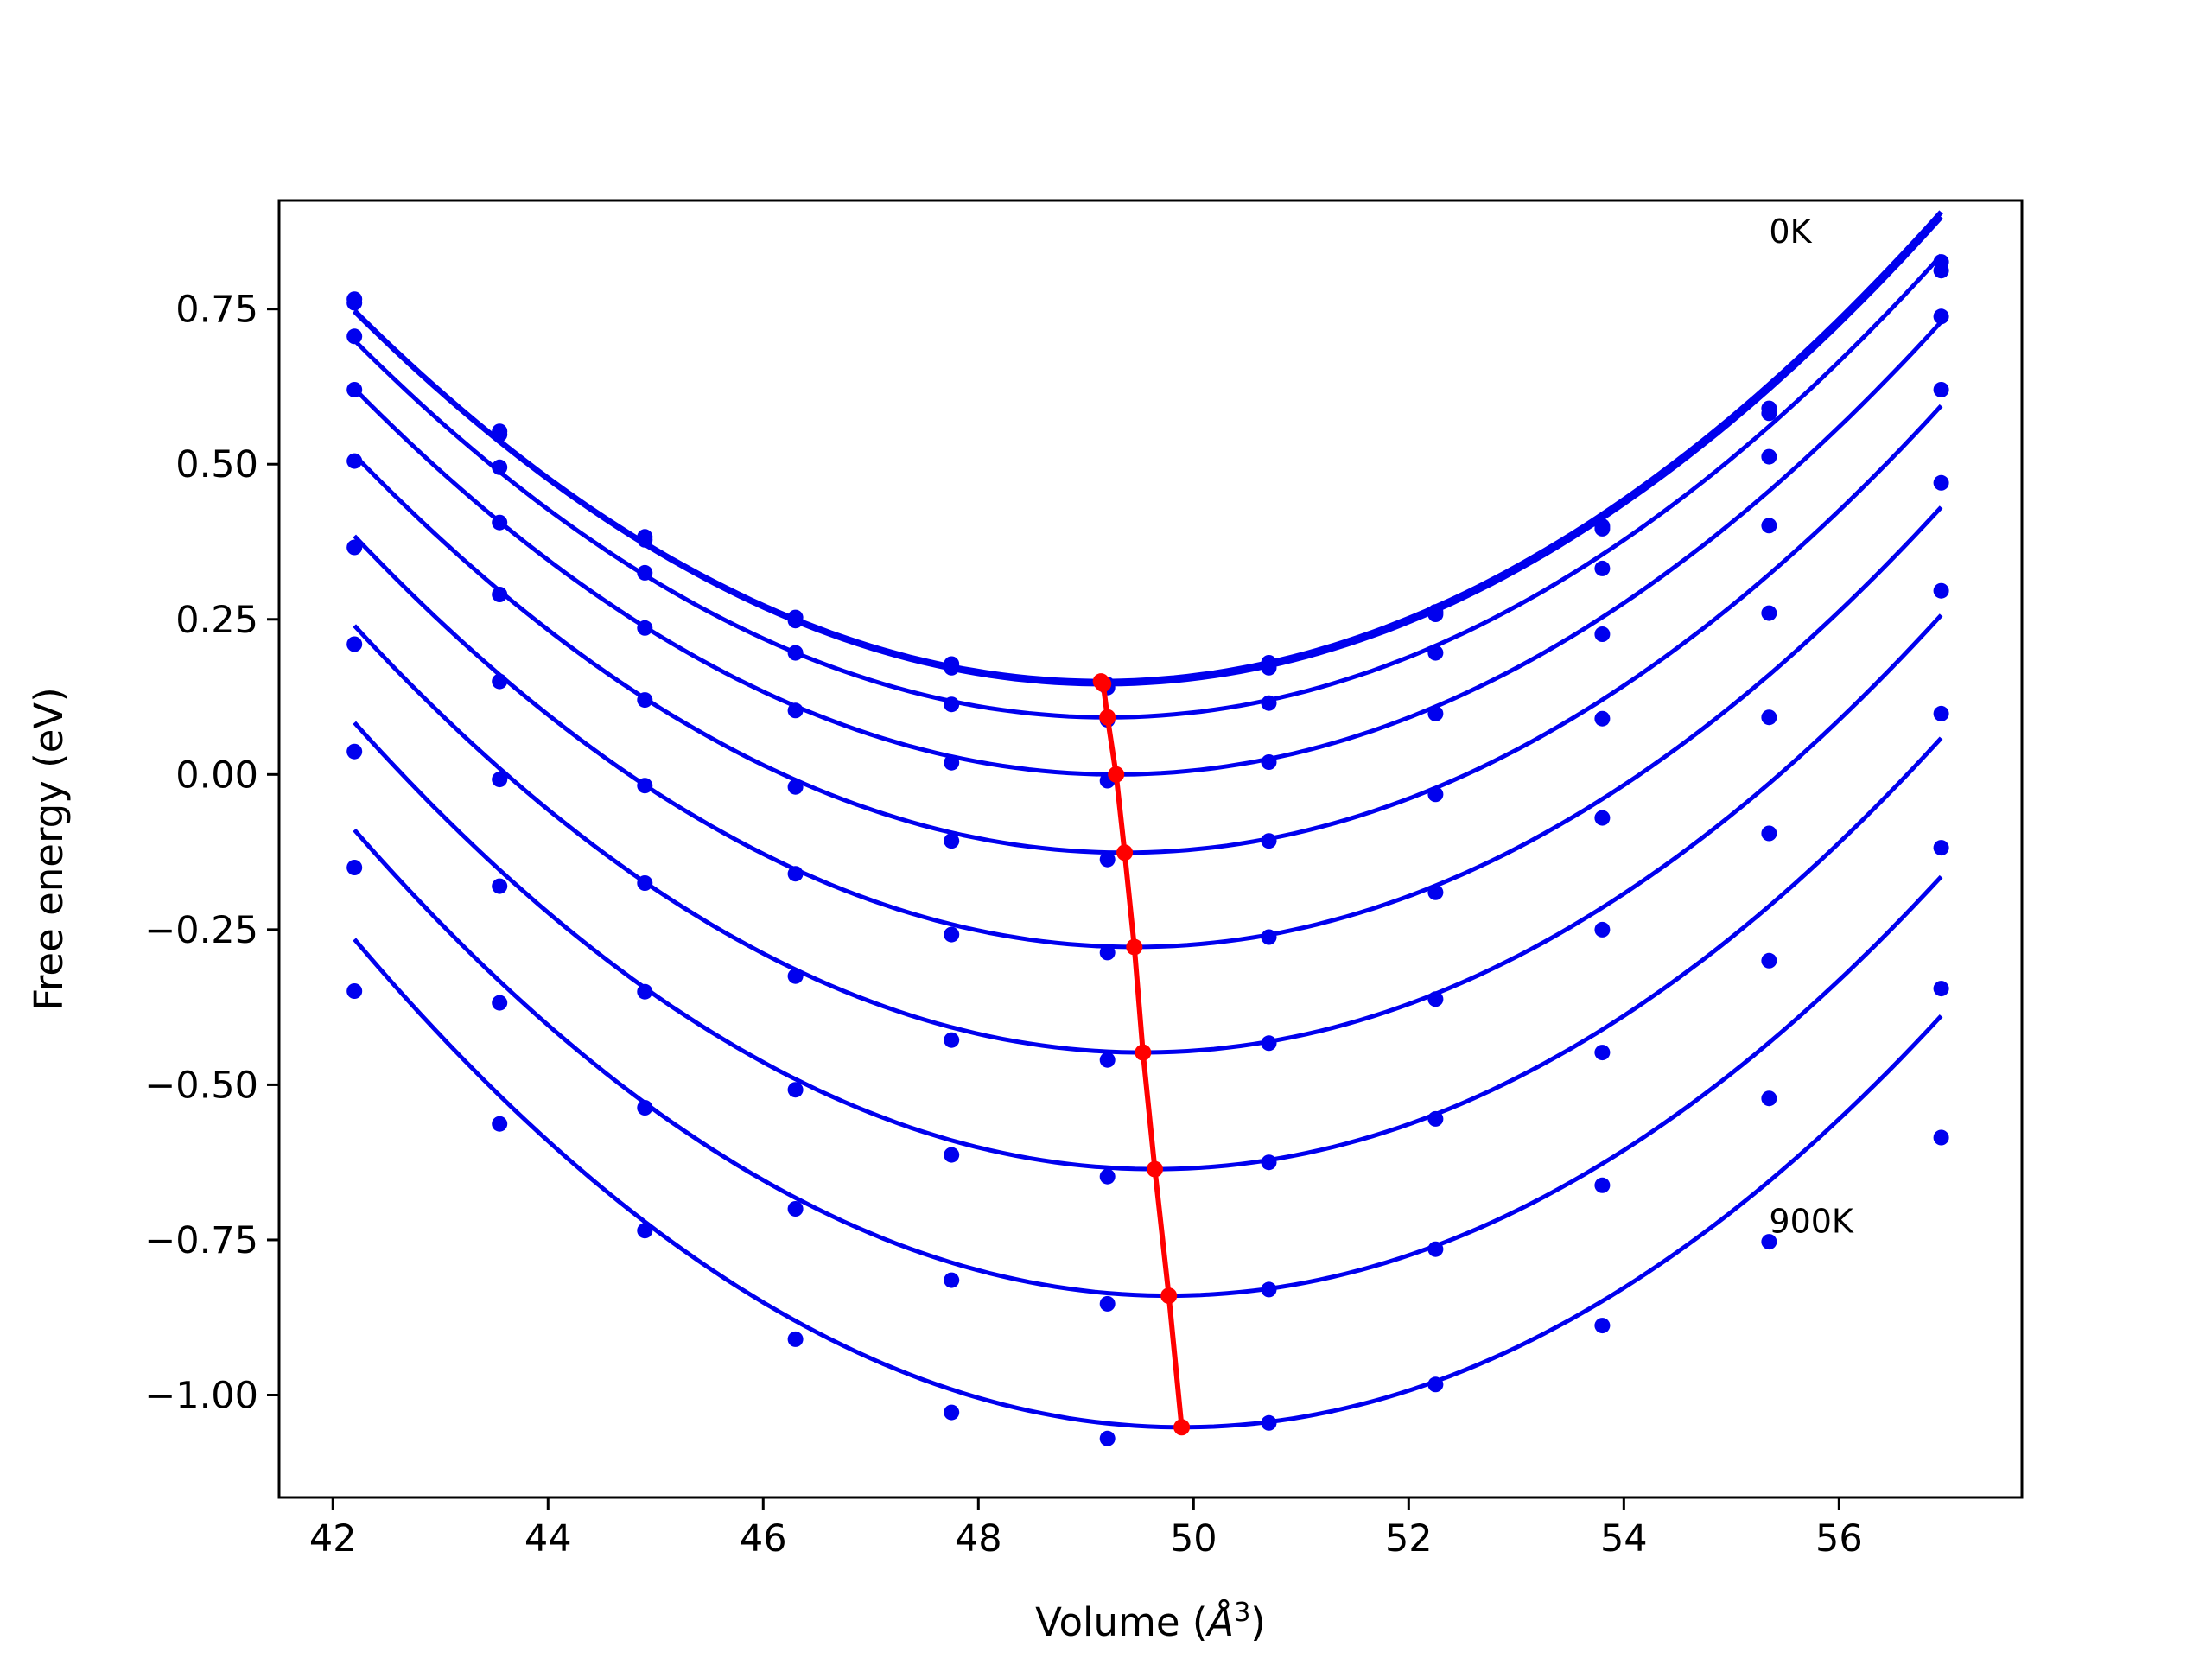 The height and width of the screenshot is (1659, 2212). What do you see at coordinates (1790, 232) in the screenshot?
I see `annotation-0K: 0K` at bounding box center [1790, 232].